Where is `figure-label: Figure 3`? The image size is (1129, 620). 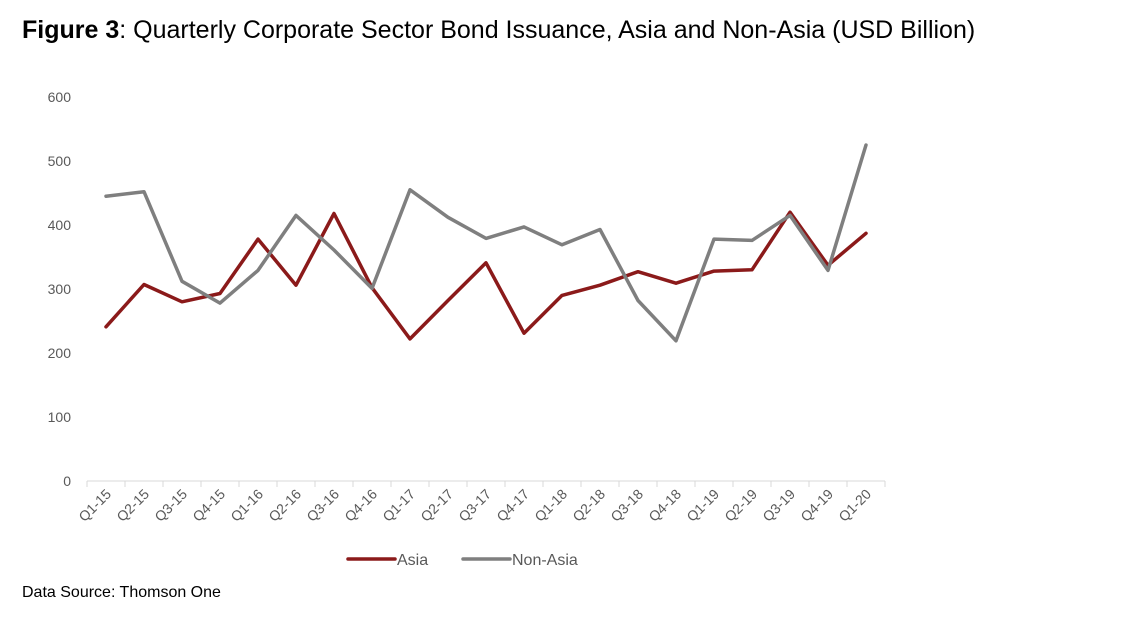 figure-label: Figure 3 is located at coordinates (71, 30).